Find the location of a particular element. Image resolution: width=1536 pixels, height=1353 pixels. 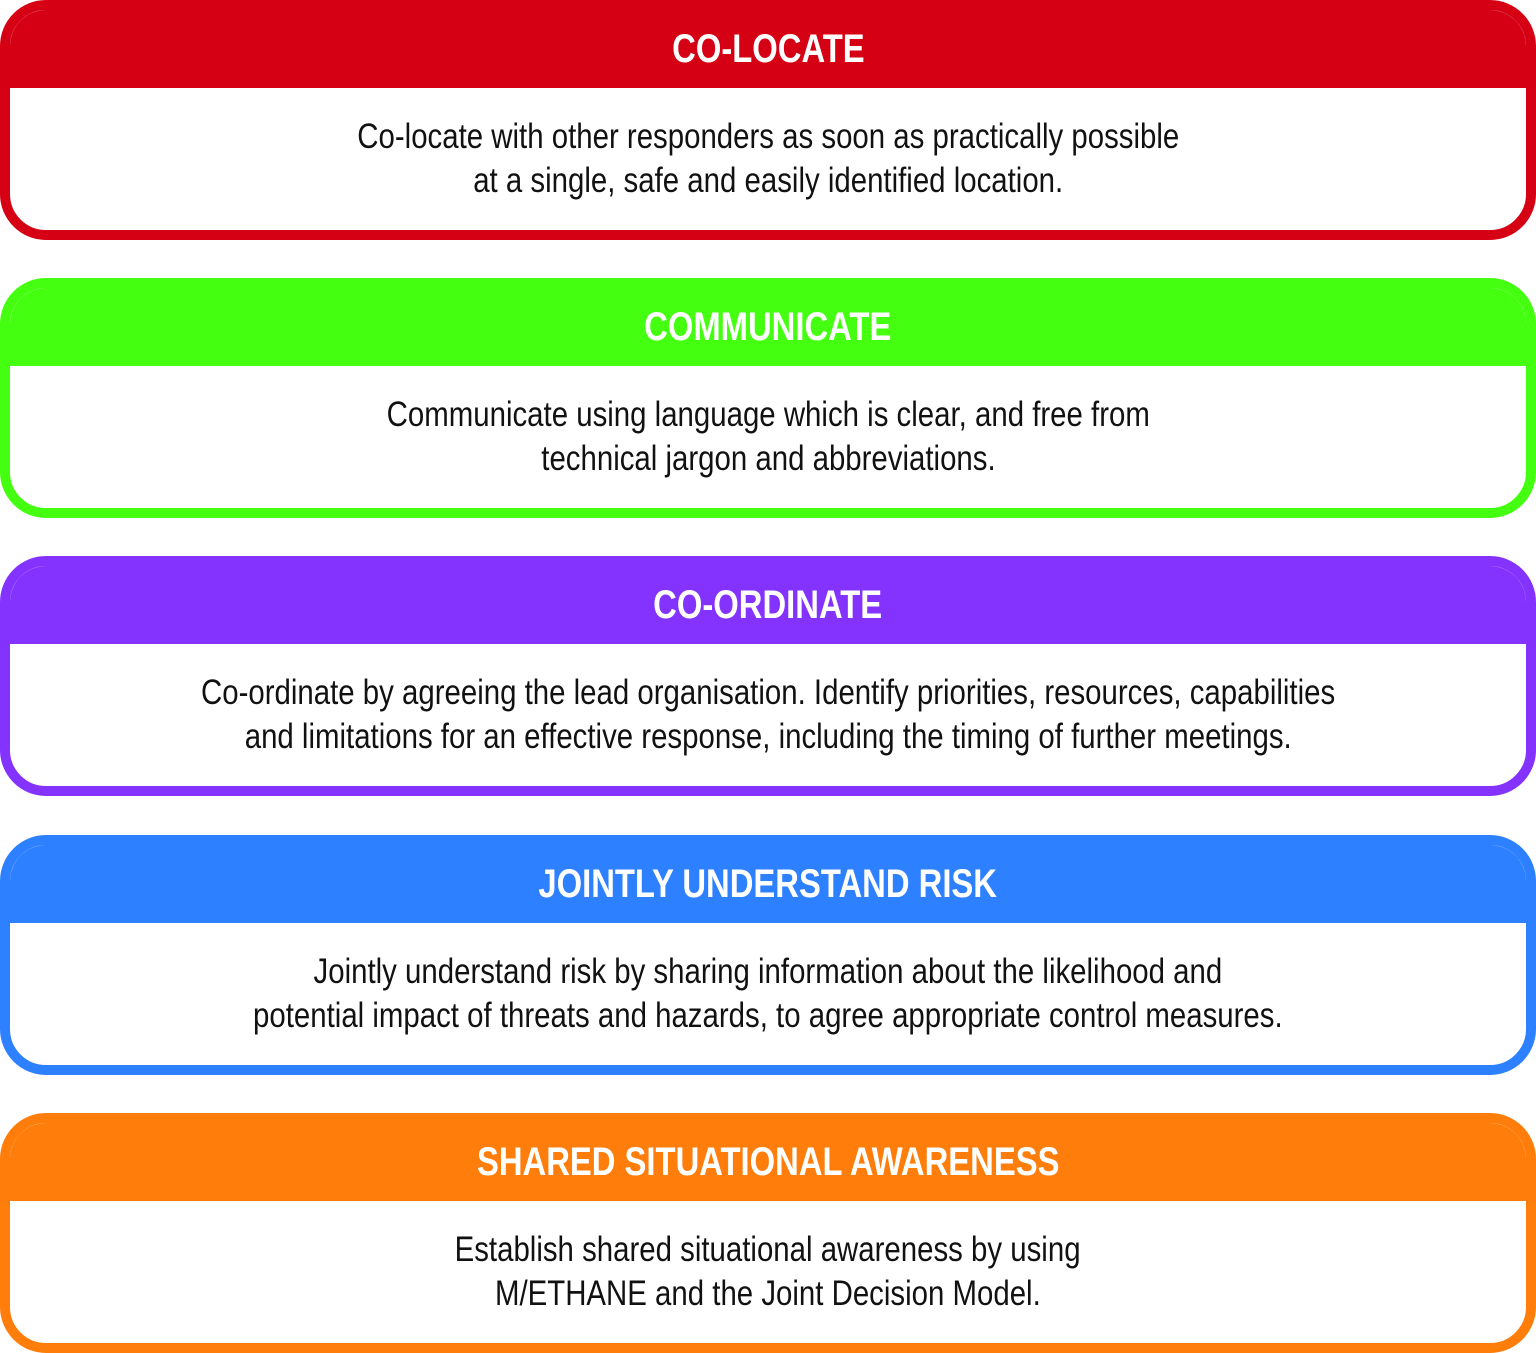

card-title: SHARED SITUATIONAL AWARENESS is located at coordinates (768, 1161).